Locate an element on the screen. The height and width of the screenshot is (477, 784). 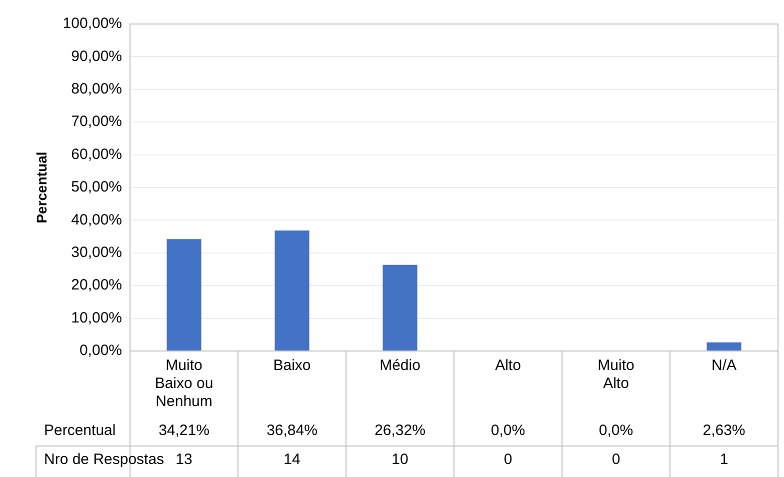
x-tick-label: Baixo is located at coordinates (292, 365).